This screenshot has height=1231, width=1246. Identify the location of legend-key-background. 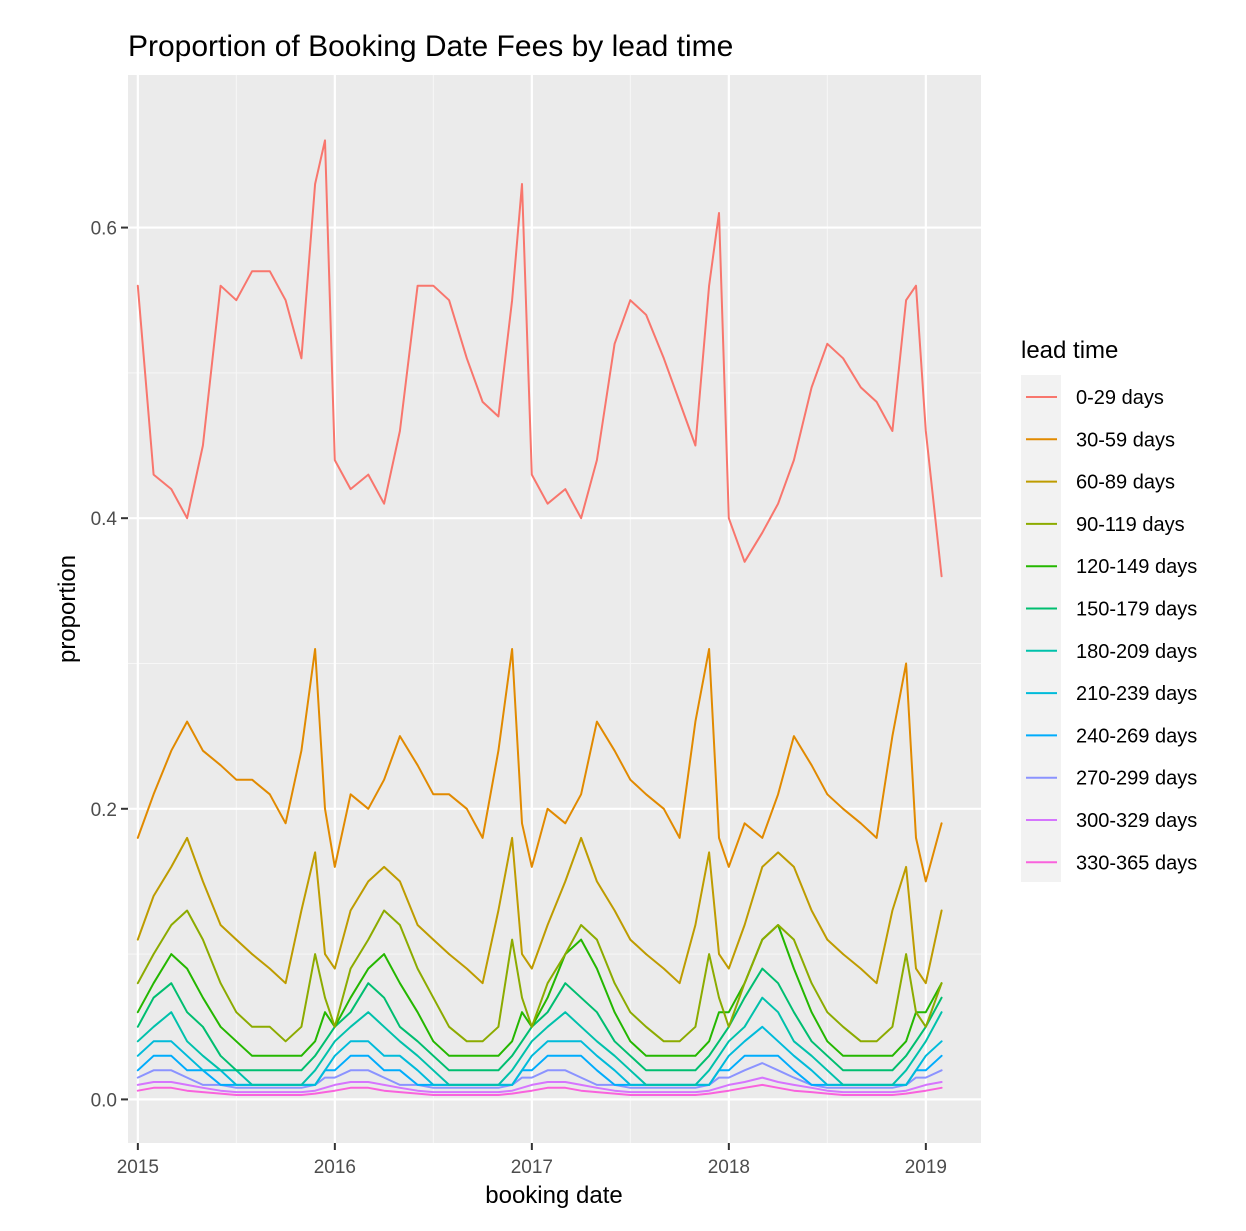
(1041, 628).